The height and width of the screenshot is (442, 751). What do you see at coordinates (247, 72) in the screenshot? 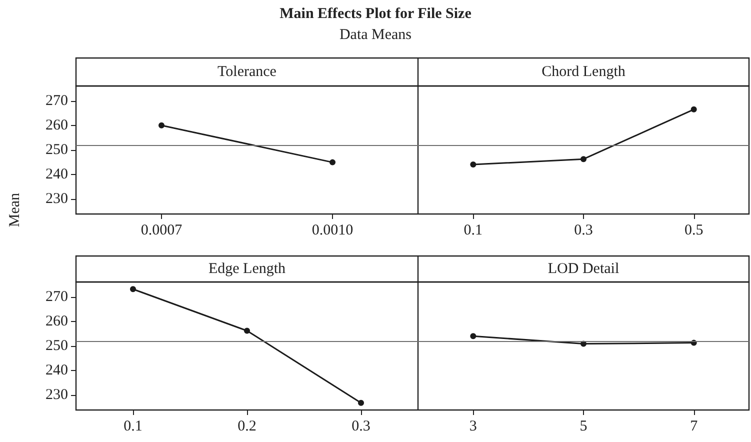
I see `chart-title: Tolerance` at bounding box center [247, 72].